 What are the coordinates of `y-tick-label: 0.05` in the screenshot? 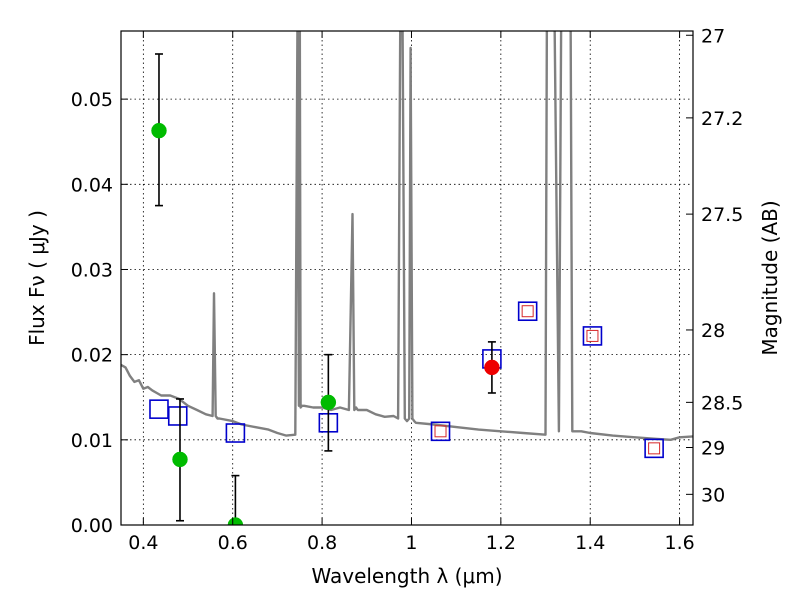 It's located at (92, 100).